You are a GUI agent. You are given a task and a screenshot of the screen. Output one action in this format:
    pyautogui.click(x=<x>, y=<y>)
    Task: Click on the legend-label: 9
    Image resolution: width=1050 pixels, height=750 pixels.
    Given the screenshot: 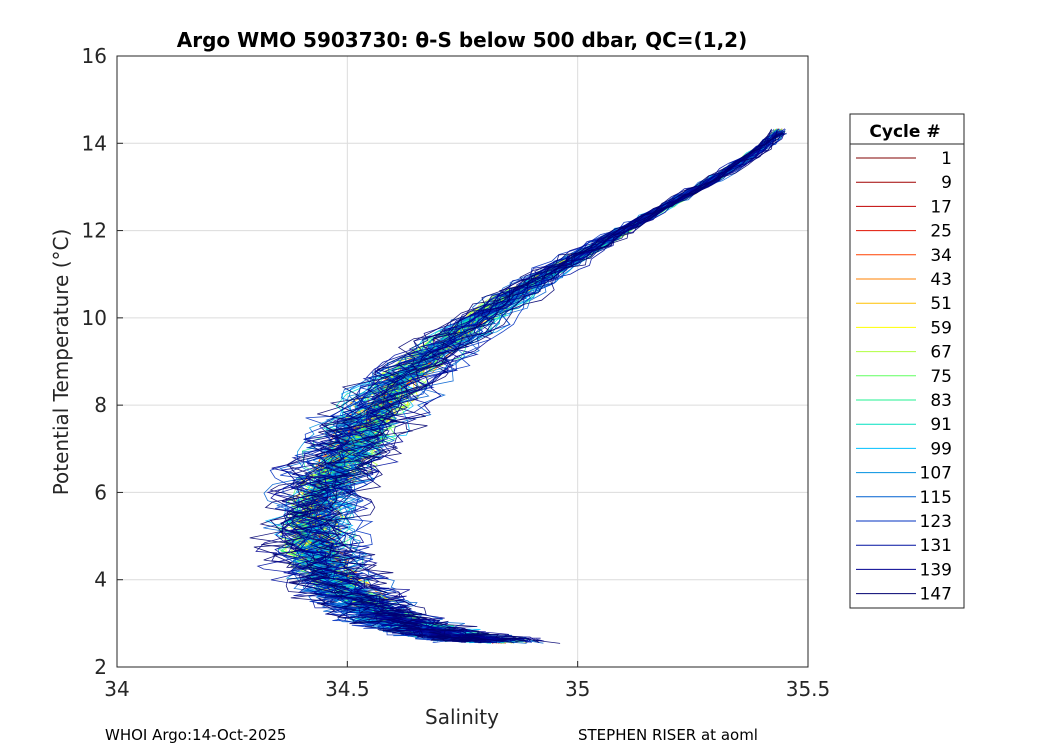 What is the action you would take?
    pyautogui.click(x=946, y=183)
    